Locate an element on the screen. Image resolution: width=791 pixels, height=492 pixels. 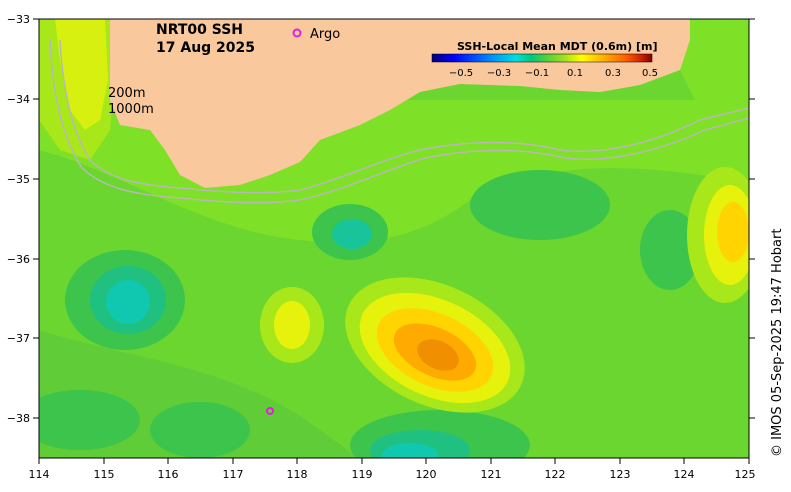
map-date: 17 Aug 2025 is located at coordinates (205, 48).